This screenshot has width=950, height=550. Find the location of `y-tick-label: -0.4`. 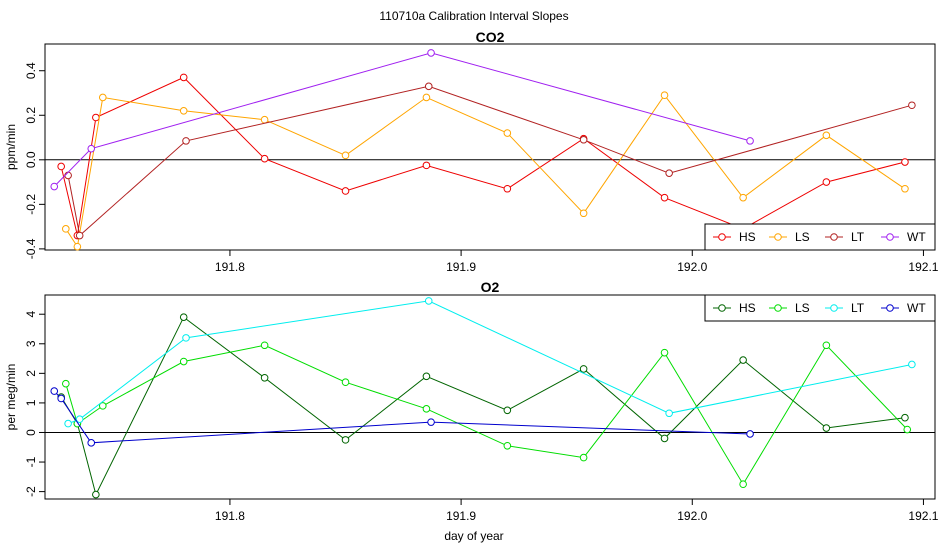

y-tick-label: -0.4 is located at coordinates (31, 248).